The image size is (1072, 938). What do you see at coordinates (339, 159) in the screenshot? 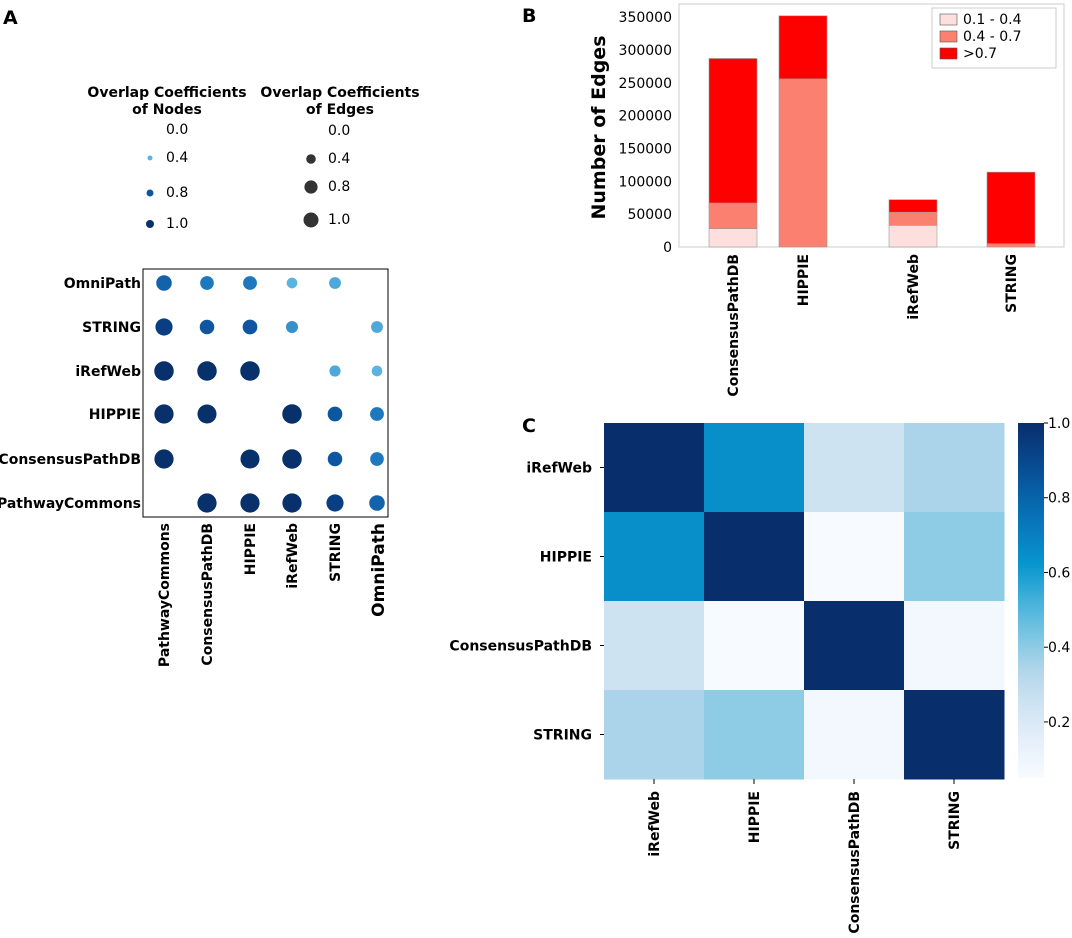
I see `legend-edge-label-0-4: 0.4` at bounding box center [339, 159].